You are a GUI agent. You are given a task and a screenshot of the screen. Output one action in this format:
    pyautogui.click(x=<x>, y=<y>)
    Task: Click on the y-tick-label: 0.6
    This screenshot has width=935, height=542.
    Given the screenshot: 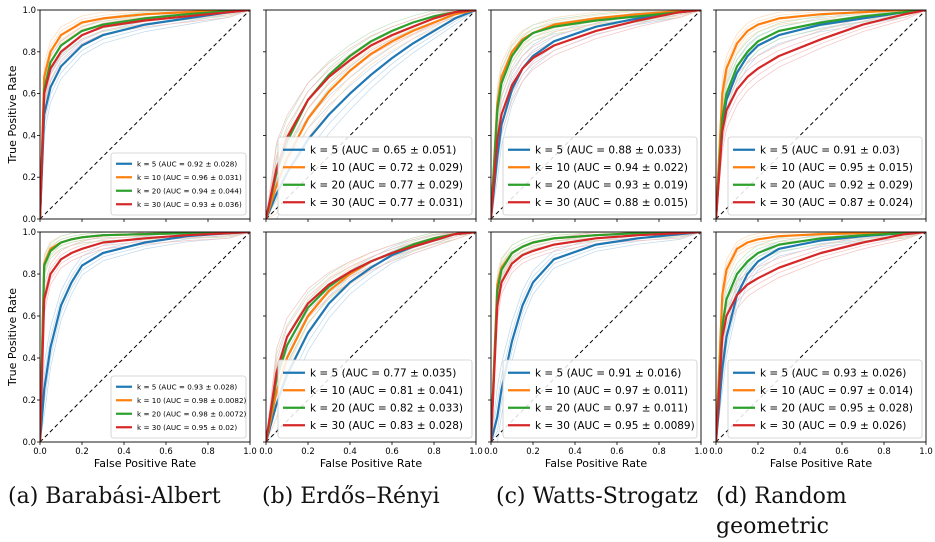 What is the action you would take?
    pyautogui.click(x=29, y=95)
    